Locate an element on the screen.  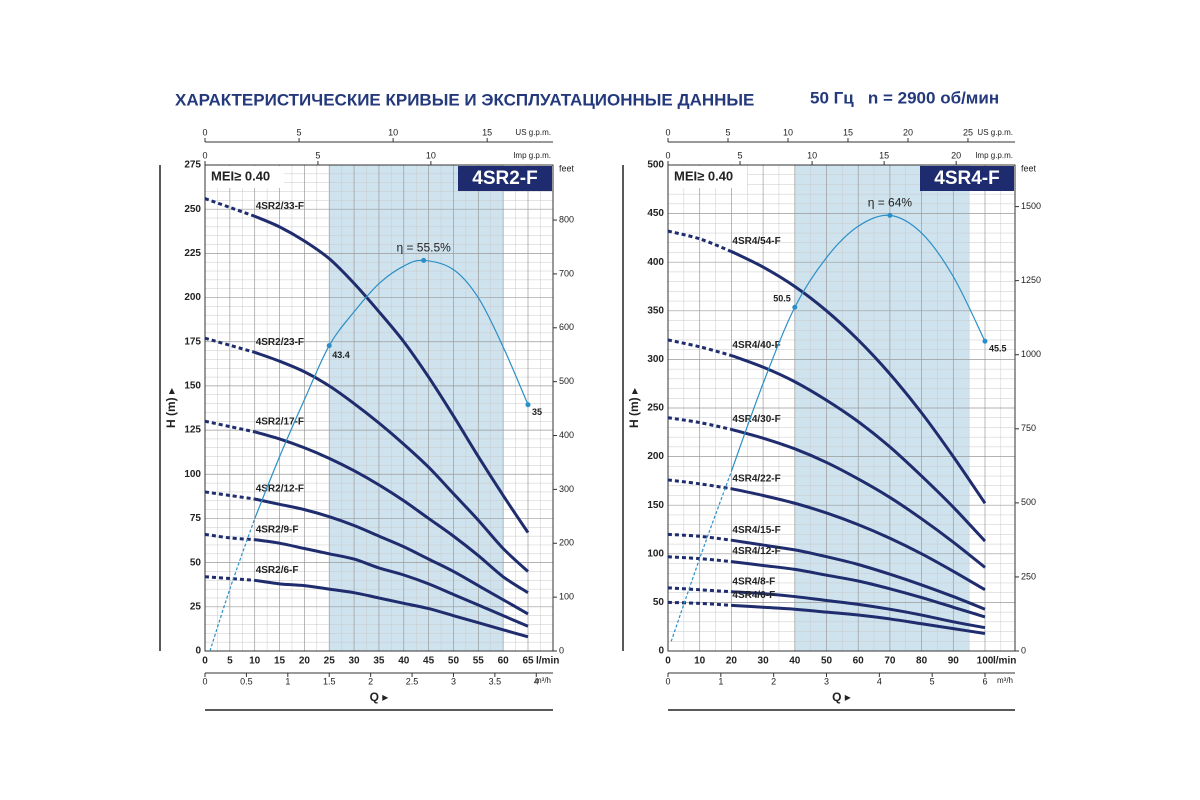
x-tick-label: 100 is located at coordinates (985, 661).